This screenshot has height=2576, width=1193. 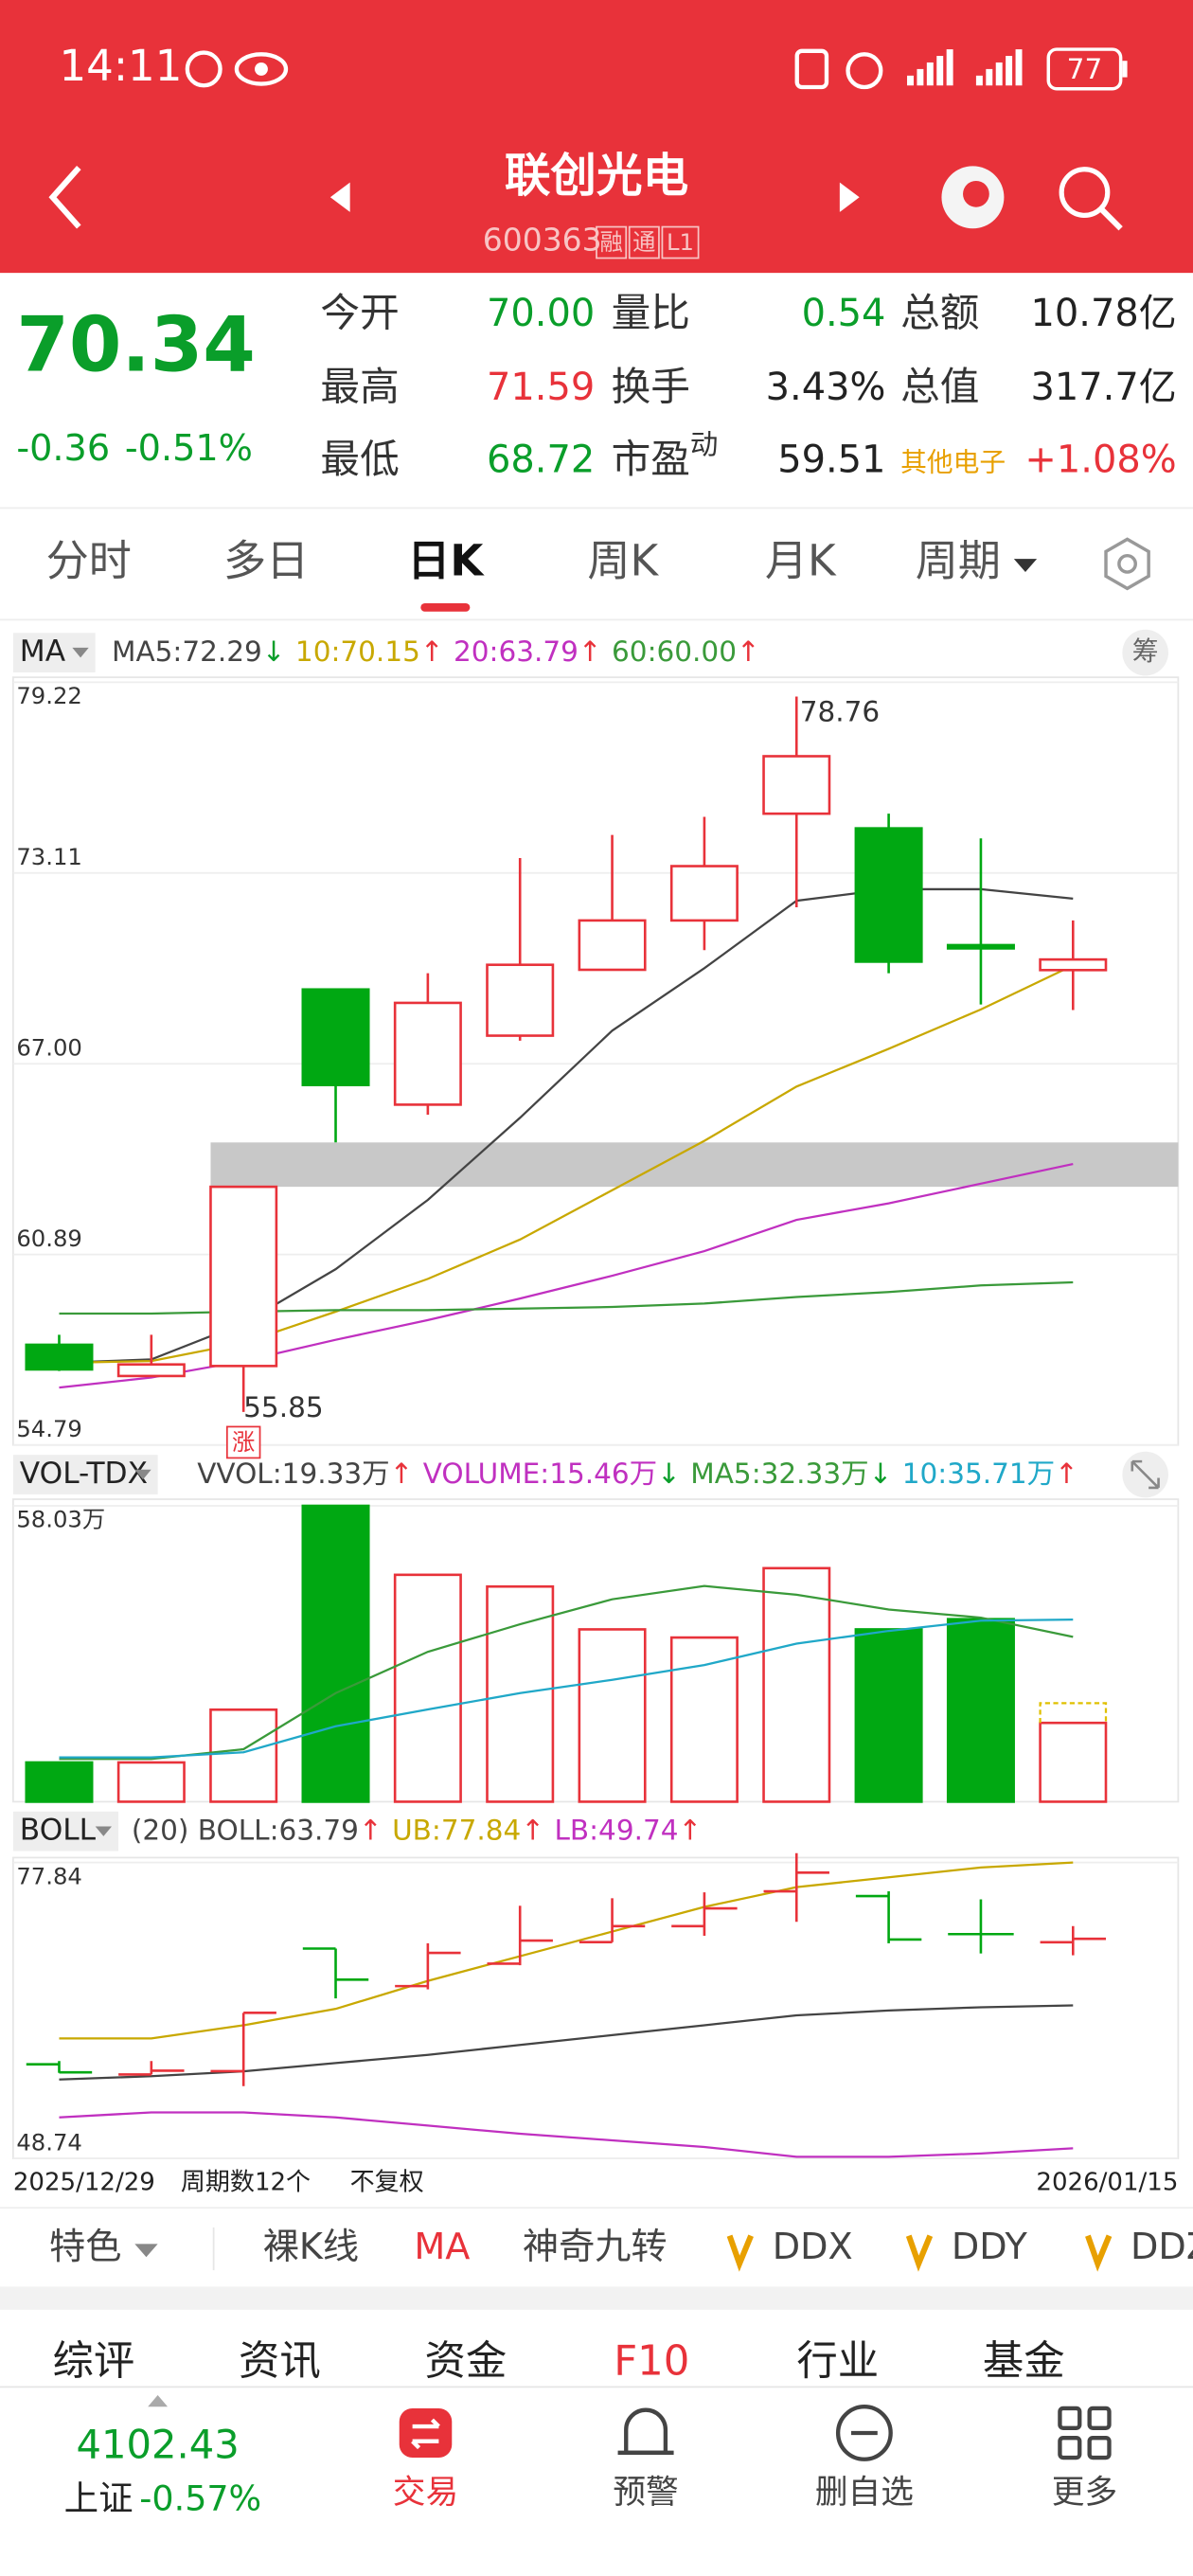 What do you see at coordinates (436, 651) in the screenshot?
I see `legend: MA5:72.29↓ 10:70.15↑ 20:63.79↑ 60:60.00↑` at bounding box center [436, 651].